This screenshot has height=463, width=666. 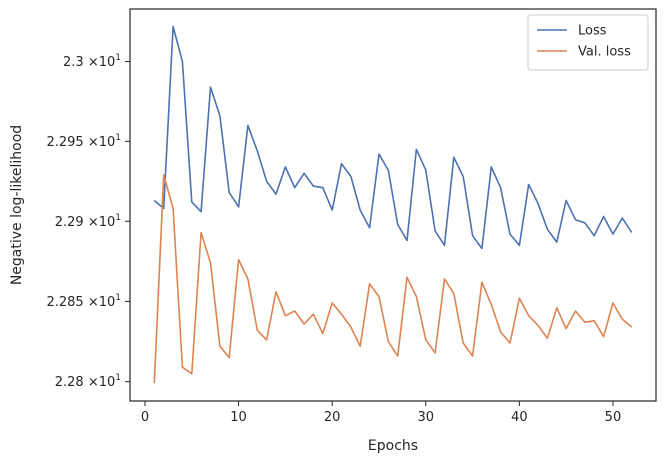 What do you see at coordinates (381, 413) in the screenshot?
I see `x-axis: 0 10 20 30 40 50` at bounding box center [381, 413].